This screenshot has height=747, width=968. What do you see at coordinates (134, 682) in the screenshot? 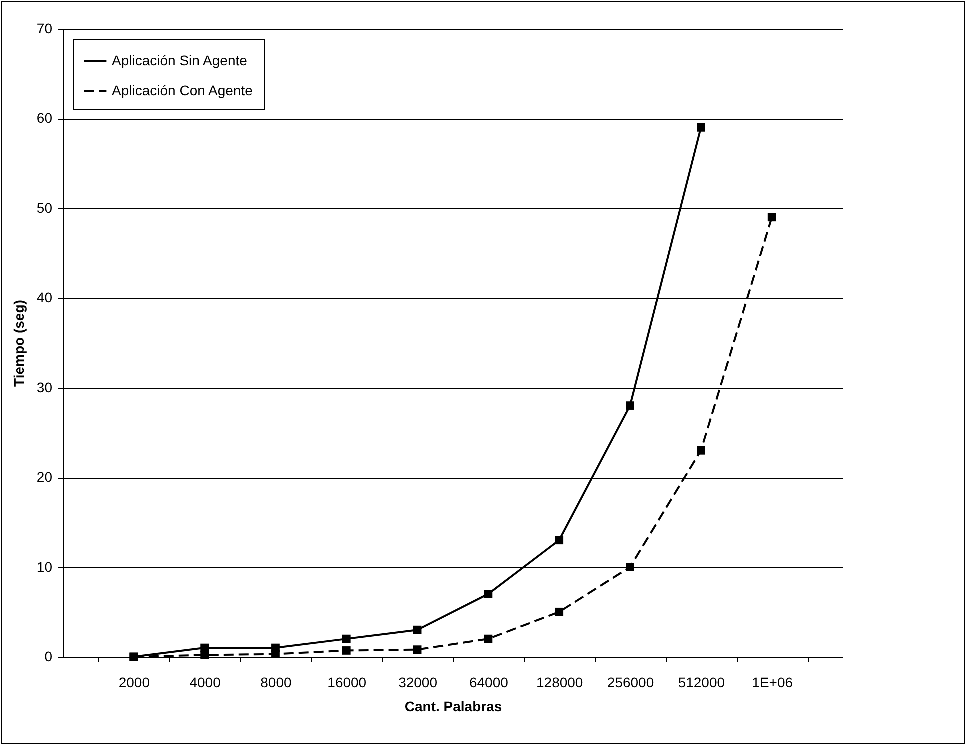
I see `x-tick-label: 2000` at bounding box center [134, 682].